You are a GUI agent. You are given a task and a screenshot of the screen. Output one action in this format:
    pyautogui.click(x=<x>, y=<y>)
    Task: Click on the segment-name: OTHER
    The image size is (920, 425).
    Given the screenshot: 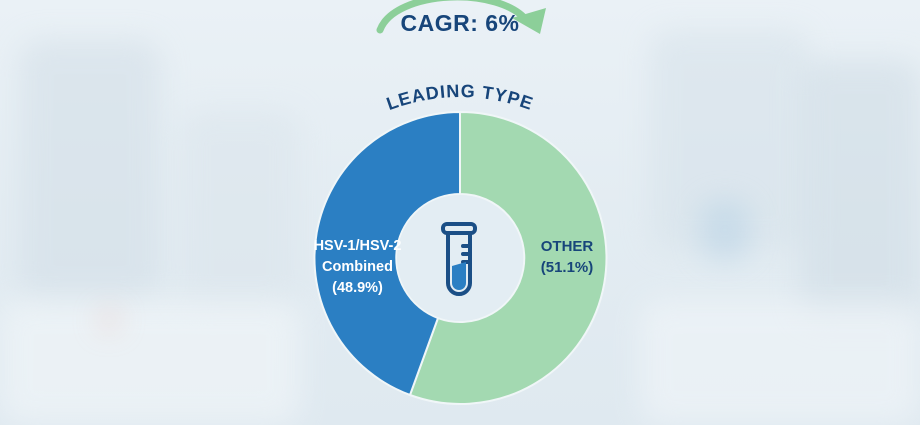 What is the action you would take?
    pyautogui.click(x=567, y=246)
    